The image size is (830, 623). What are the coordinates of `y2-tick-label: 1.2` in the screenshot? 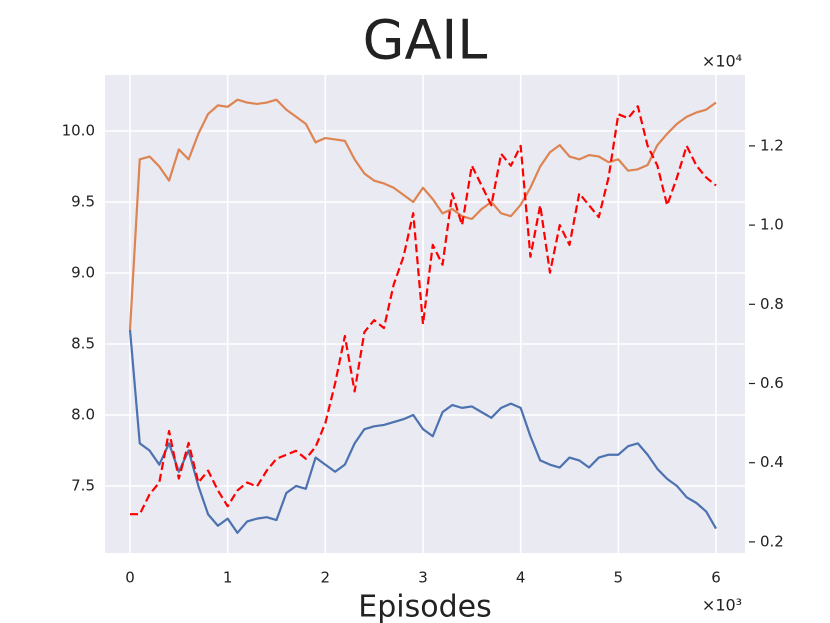 It's located at (772, 145).